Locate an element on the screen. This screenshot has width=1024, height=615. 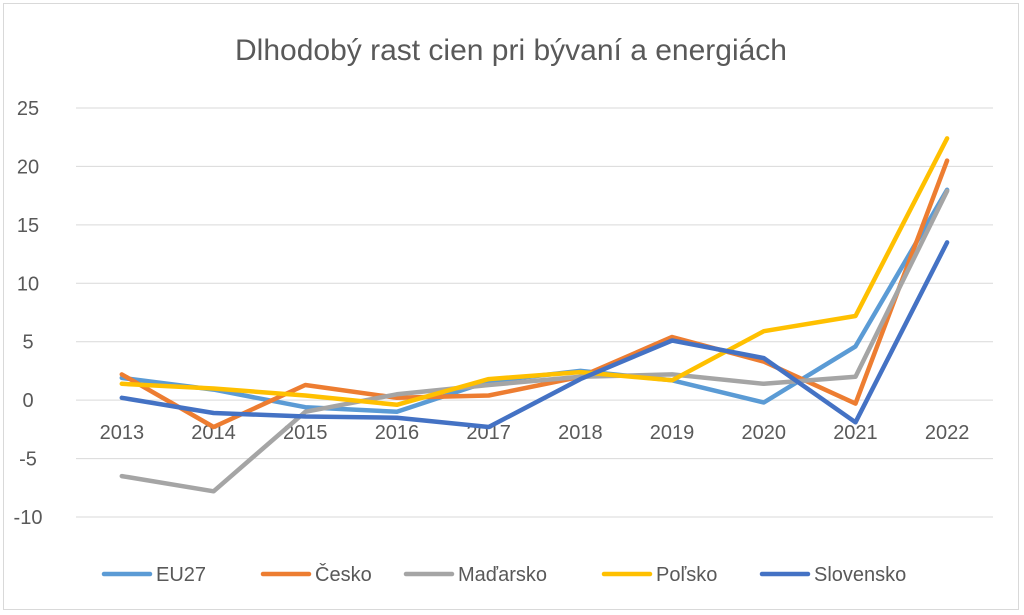
x-tick-label: 2019 is located at coordinates (672, 433).